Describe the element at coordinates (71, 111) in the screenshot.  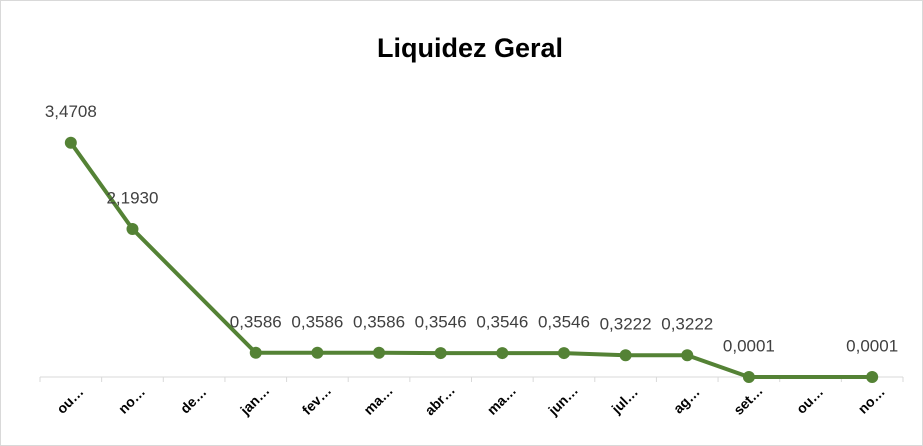
I see `data-label: 3,4708` at that location.